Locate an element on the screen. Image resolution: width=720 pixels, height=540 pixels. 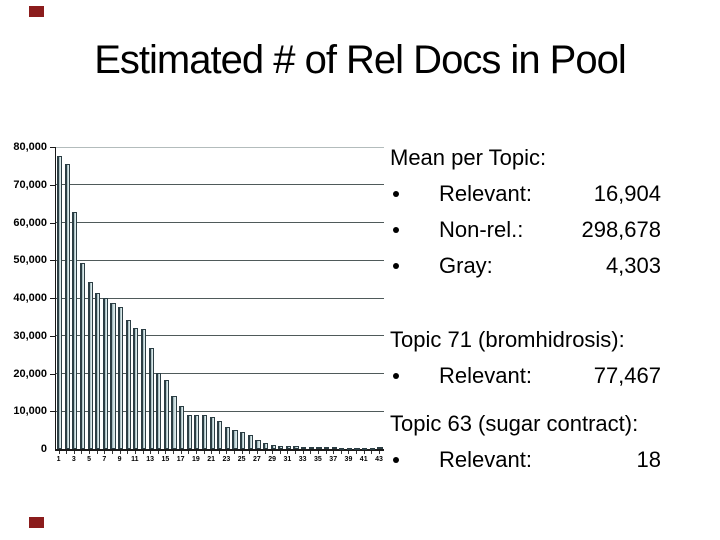
corner-mark-bottom-left is located at coordinates (36, 522).